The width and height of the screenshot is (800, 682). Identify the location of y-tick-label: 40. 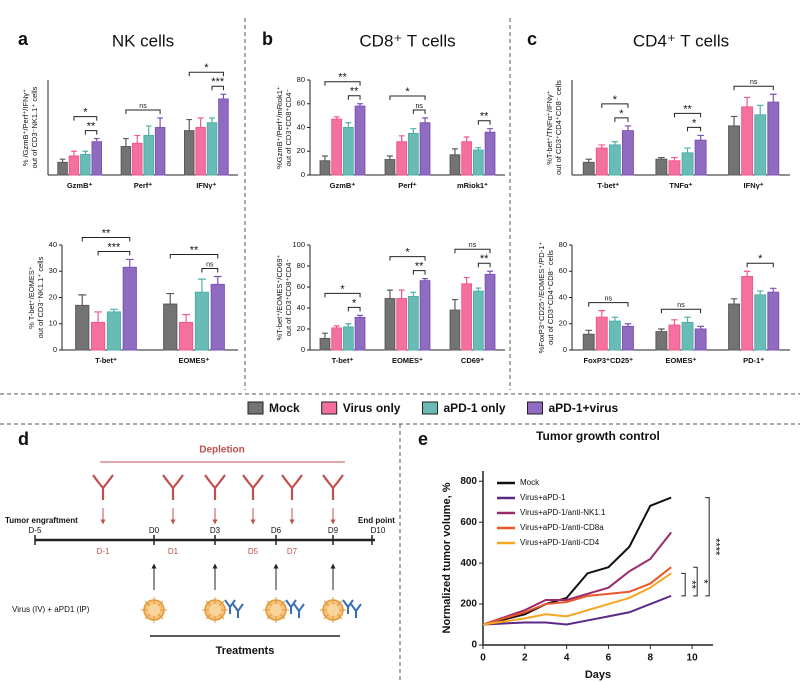
(53, 244).